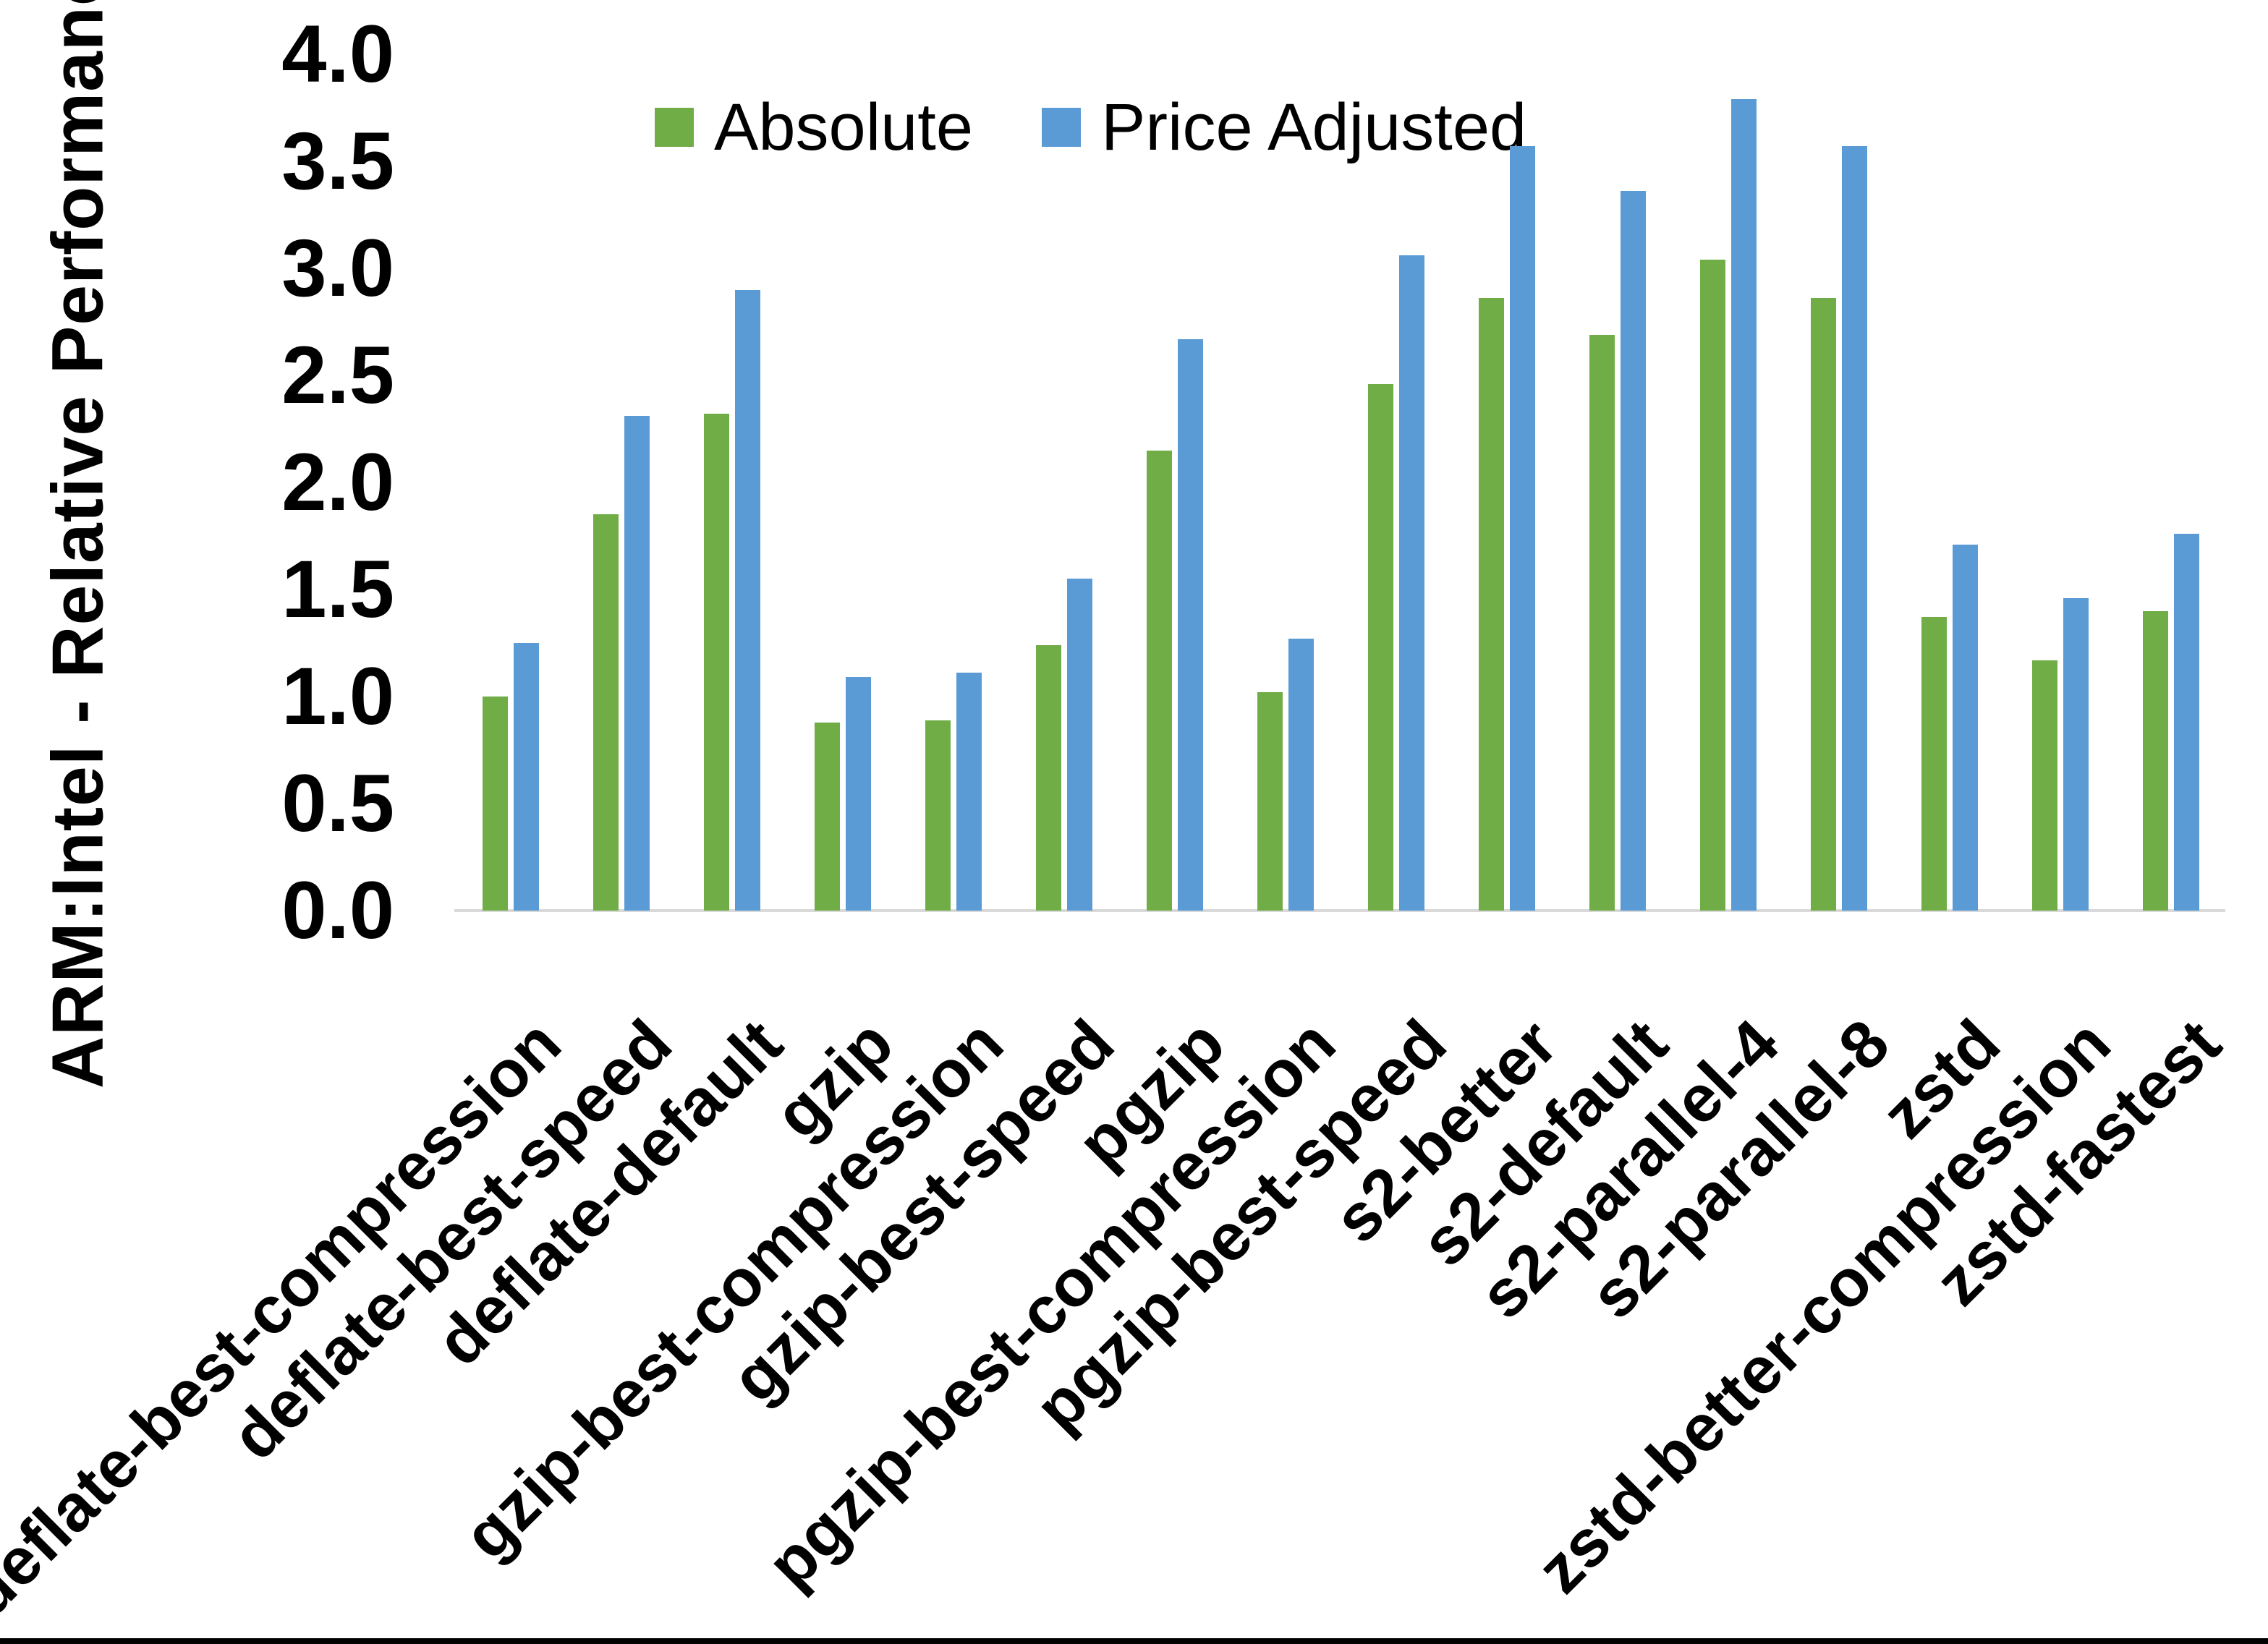  Describe the element at coordinates (526, 777) in the screenshot. I see `bar-price-adjusted-deflate-best-compression` at that location.